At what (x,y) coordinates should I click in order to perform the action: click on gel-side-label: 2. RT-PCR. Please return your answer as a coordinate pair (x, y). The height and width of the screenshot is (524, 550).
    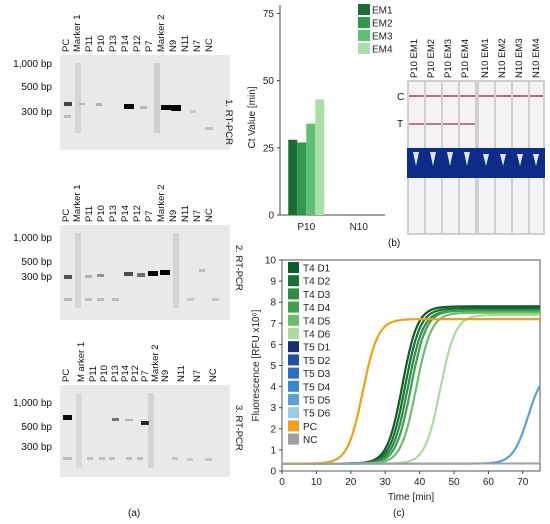
    Looking at the image, I should click on (238, 268).